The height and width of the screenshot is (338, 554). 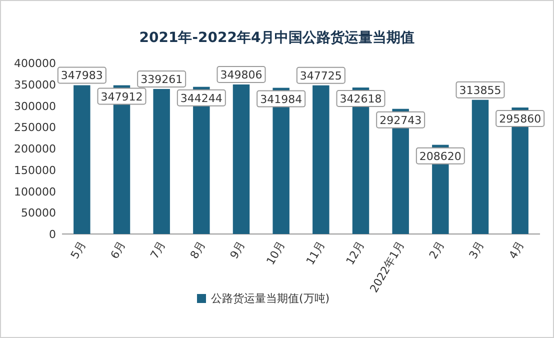 What do you see at coordinates (321, 75) in the screenshot?
I see `data-label: 347725` at bounding box center [321, 75].